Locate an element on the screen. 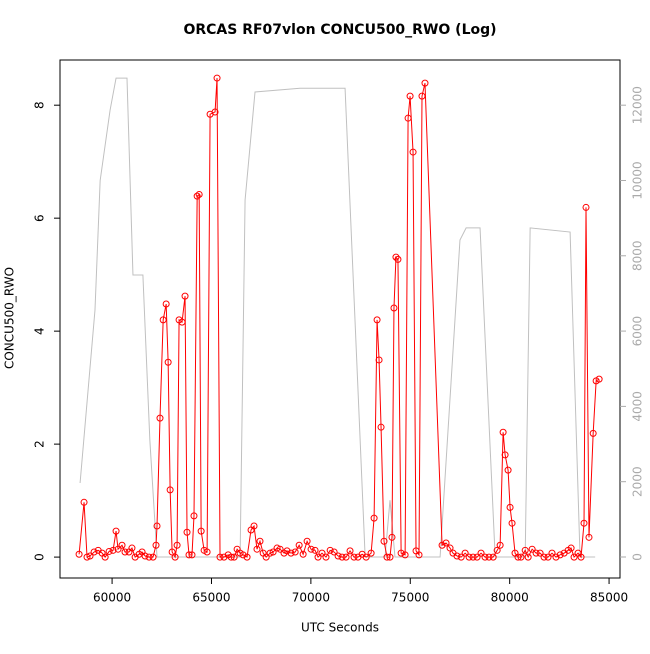 The width and height of the screenshot is (650, 654). y-tick-label: 0 is located at coordinates (40, 557).